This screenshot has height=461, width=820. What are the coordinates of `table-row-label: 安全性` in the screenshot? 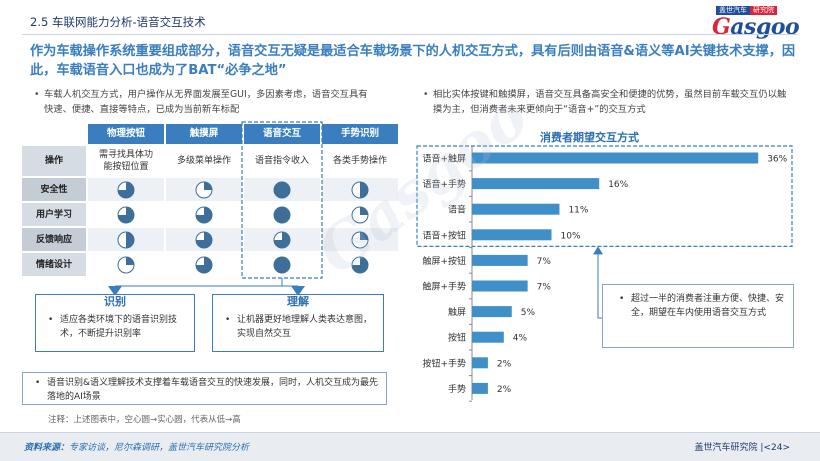 It's located at (54, 189).